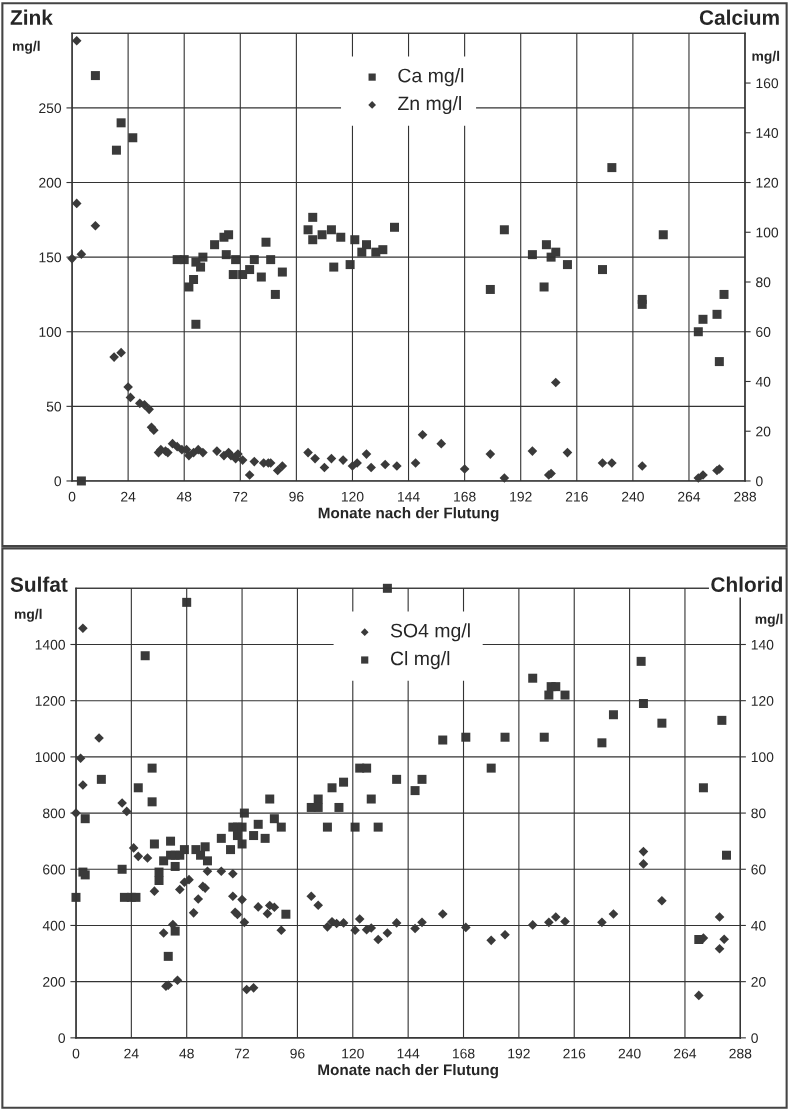  Describe the element at coordinates (54, 925) in the screenshot. I see `y-tick-label: 400` at that location.